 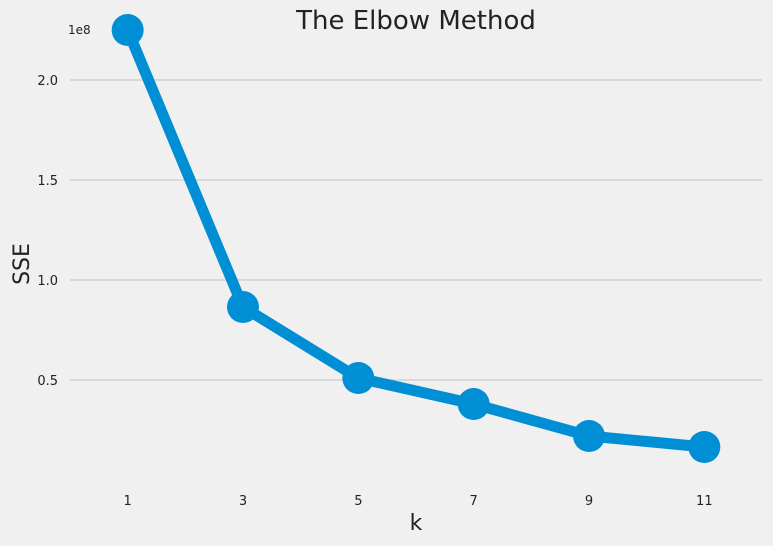 What do you see at coordinates (418, 501) in the screenshot?
I see `x-tick-labels: 1 3 5 7 9 11` at bounding box center [418, 501].